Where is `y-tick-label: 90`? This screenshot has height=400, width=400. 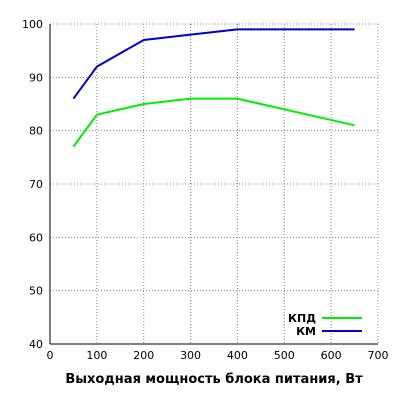
y-tick-label: 90 is located at coordinates (36, 77).